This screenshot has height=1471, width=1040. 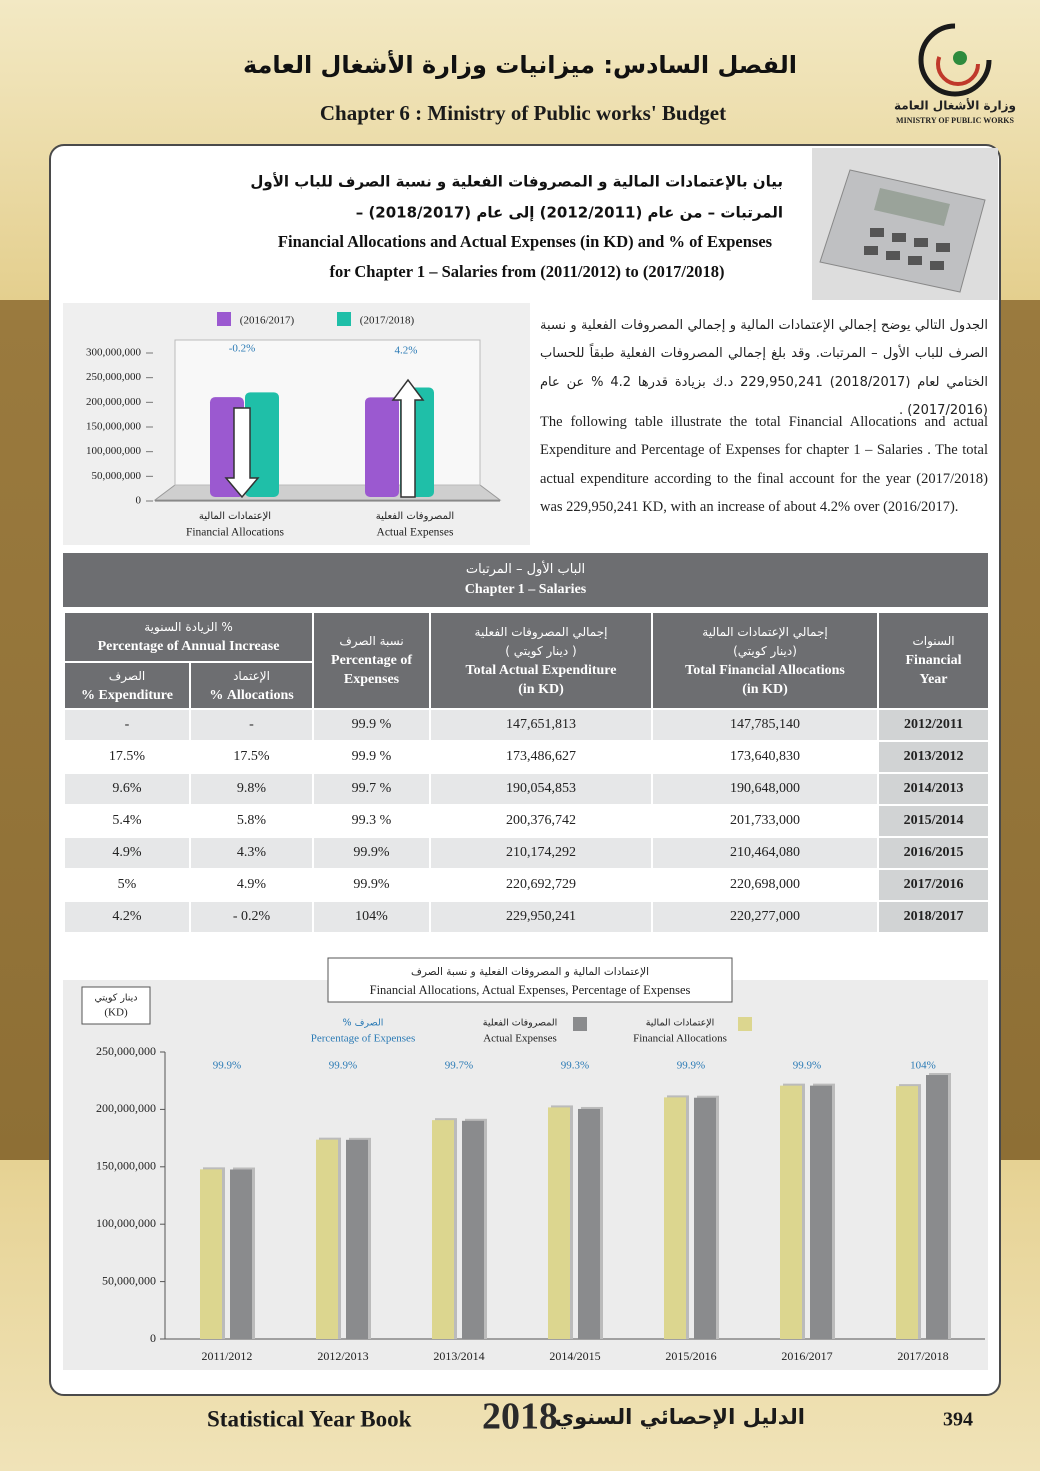 I want to click on header-text: إجمالي المصروفات الفعلية, so click(x=541, y=631).